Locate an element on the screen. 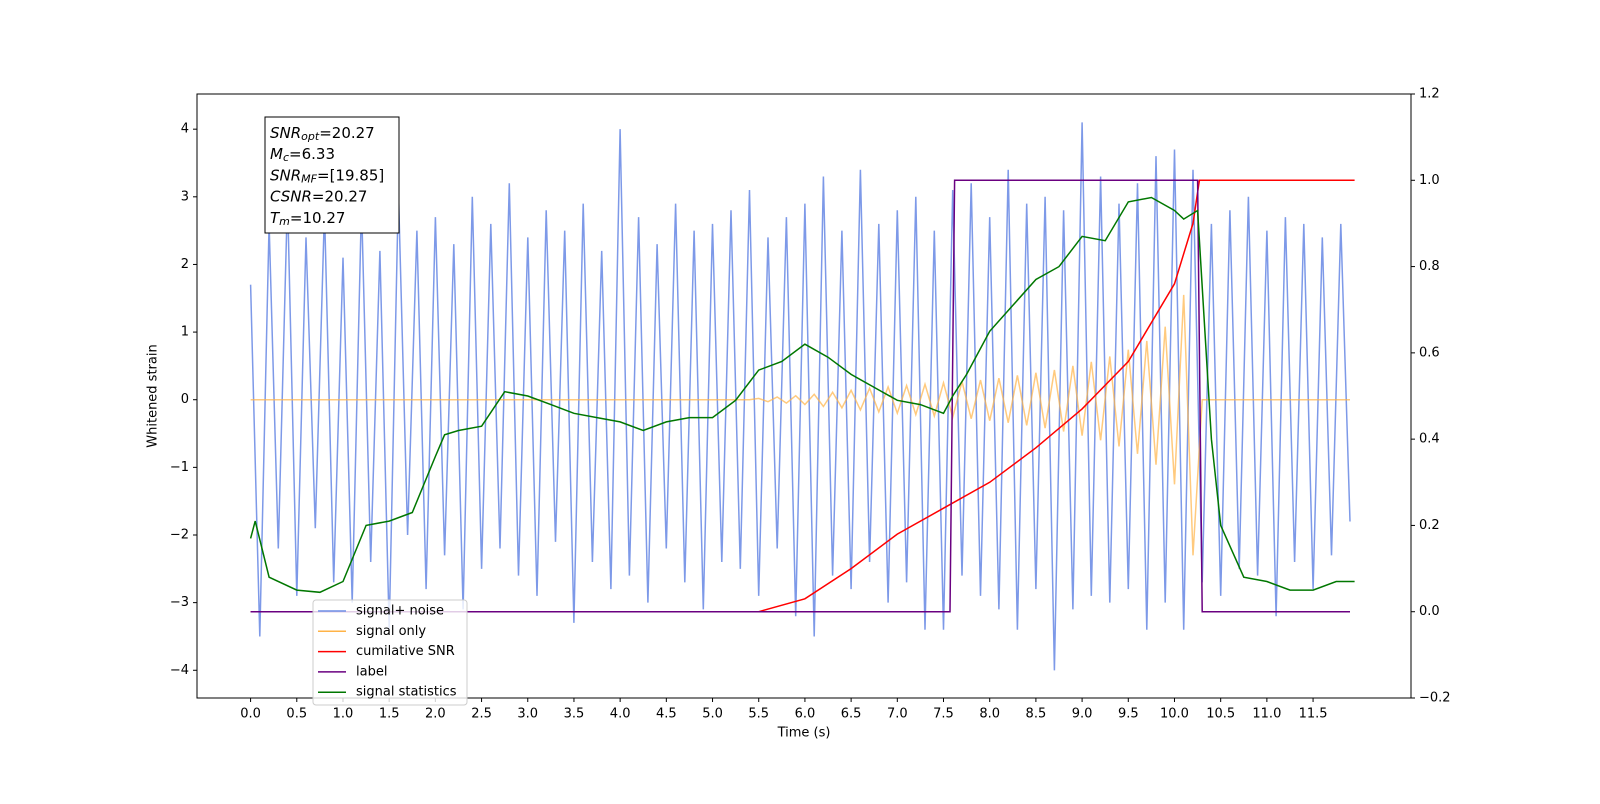 The width and height of the screenshot is (1600, 804). x-tick-label: 8.5 is located at coordinates (1036, 714).